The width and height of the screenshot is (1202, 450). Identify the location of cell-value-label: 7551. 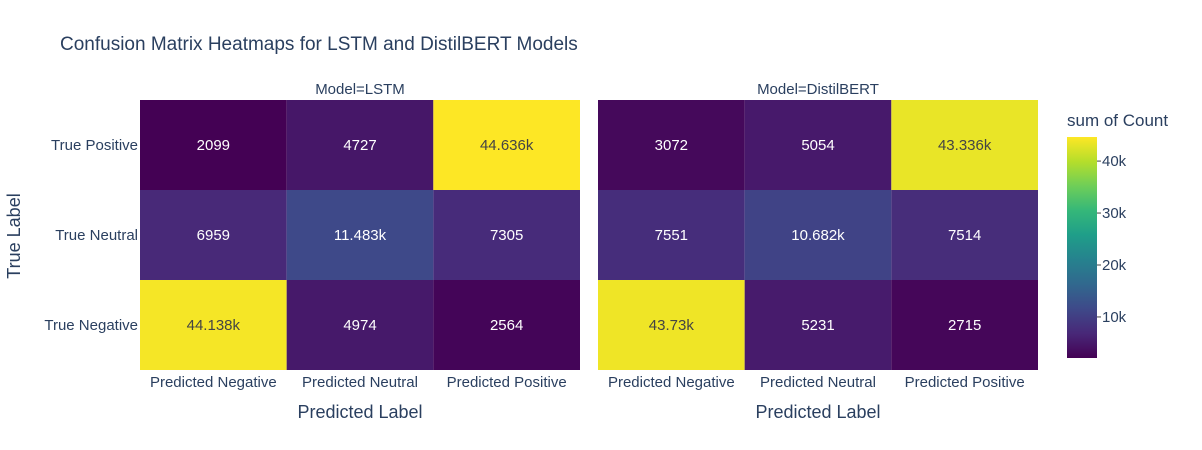
(671, 235).